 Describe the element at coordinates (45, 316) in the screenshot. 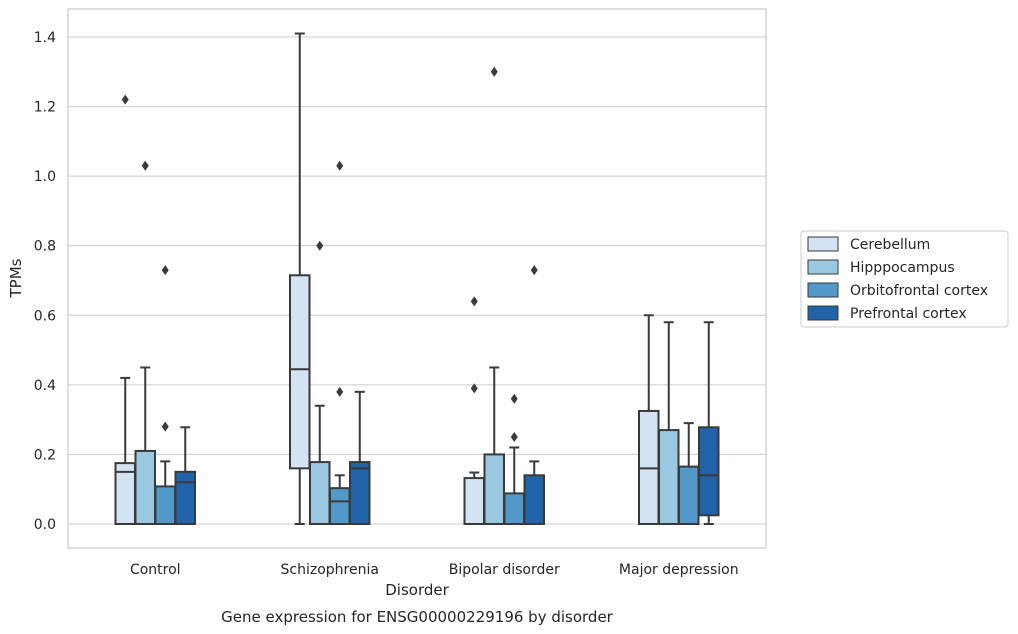

I see `y-tick-label: 0.6` at that location.